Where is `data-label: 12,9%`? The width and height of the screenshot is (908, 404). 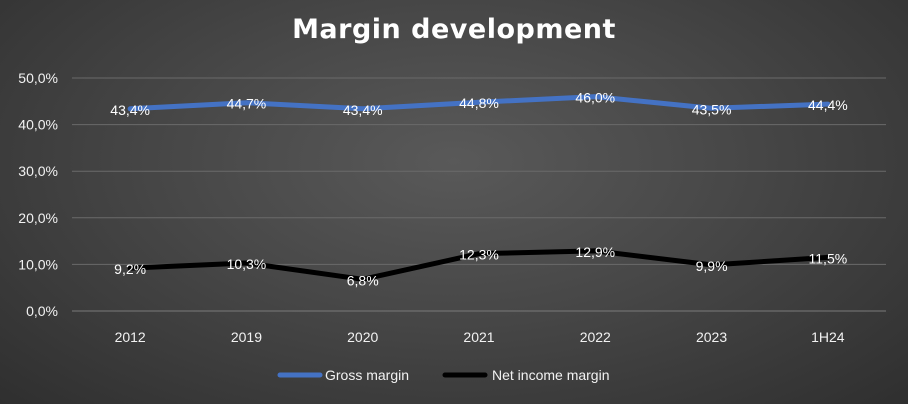 data-label: 12,9% is located at coordinates (595, 252).